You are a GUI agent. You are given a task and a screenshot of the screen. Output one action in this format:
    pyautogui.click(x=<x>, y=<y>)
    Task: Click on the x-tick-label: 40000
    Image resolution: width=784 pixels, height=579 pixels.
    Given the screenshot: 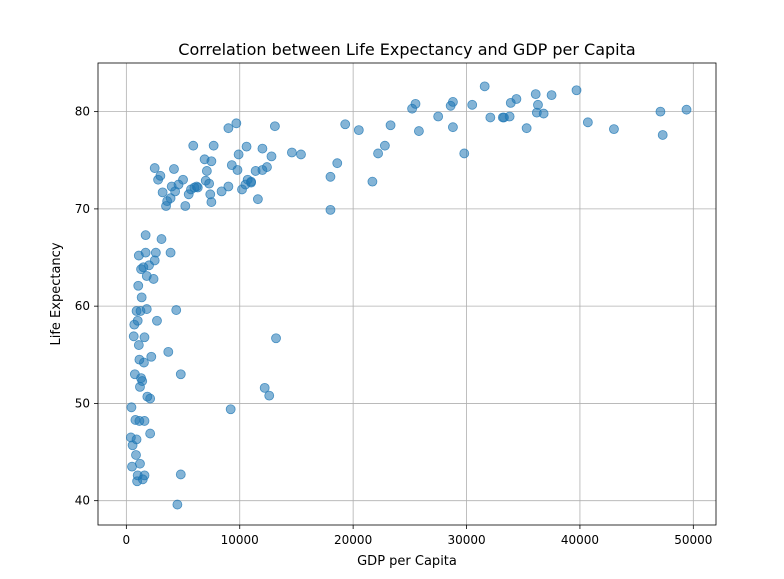 What is the action you would take?
    pyautogui.click(x=580, y=540)
    